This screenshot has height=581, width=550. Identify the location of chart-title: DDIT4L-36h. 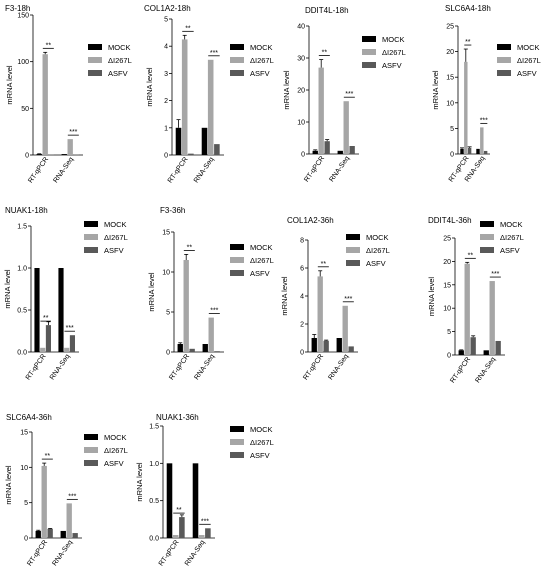
(450, 220).